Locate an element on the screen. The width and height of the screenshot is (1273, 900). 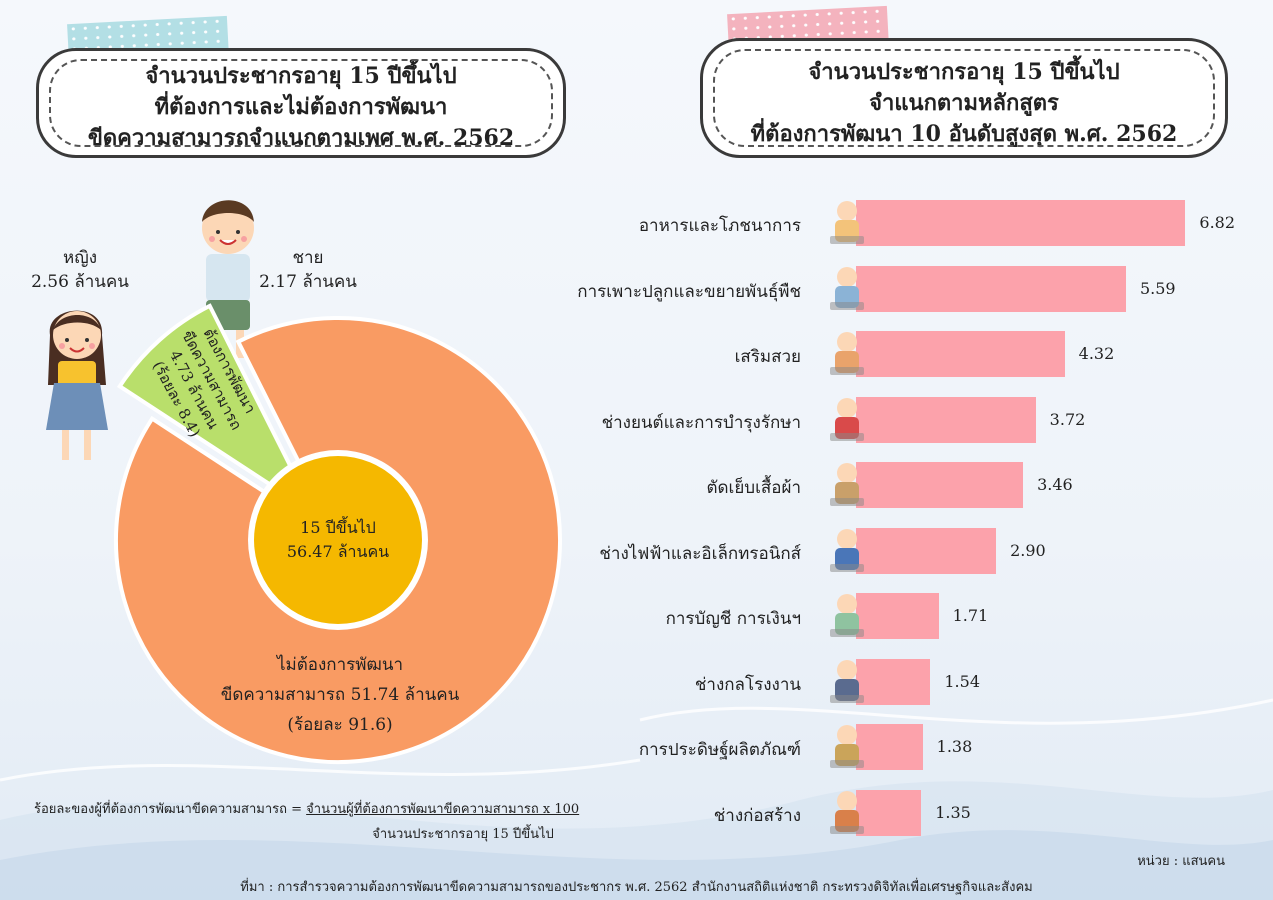
boy-illustration-icon is located at coordinates (228, 279).